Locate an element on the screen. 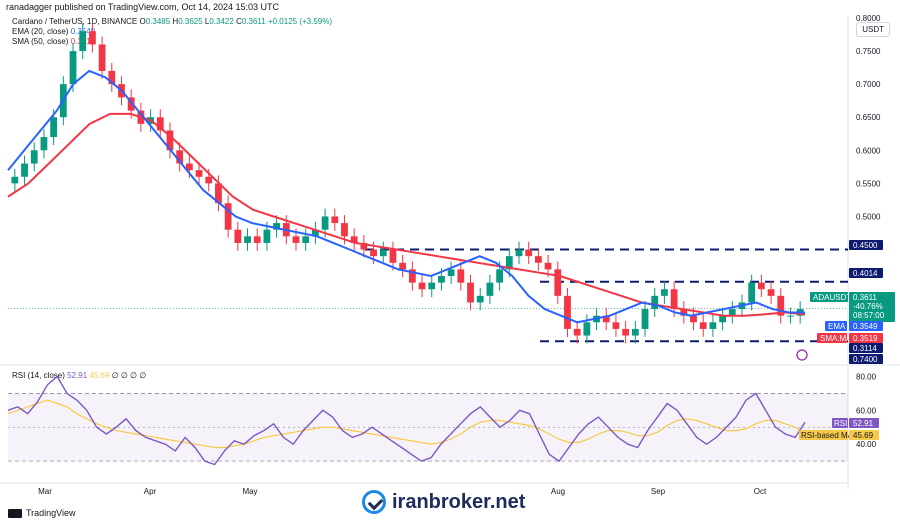  rsi-tag-value-bg is located at coordinates (864, 423).